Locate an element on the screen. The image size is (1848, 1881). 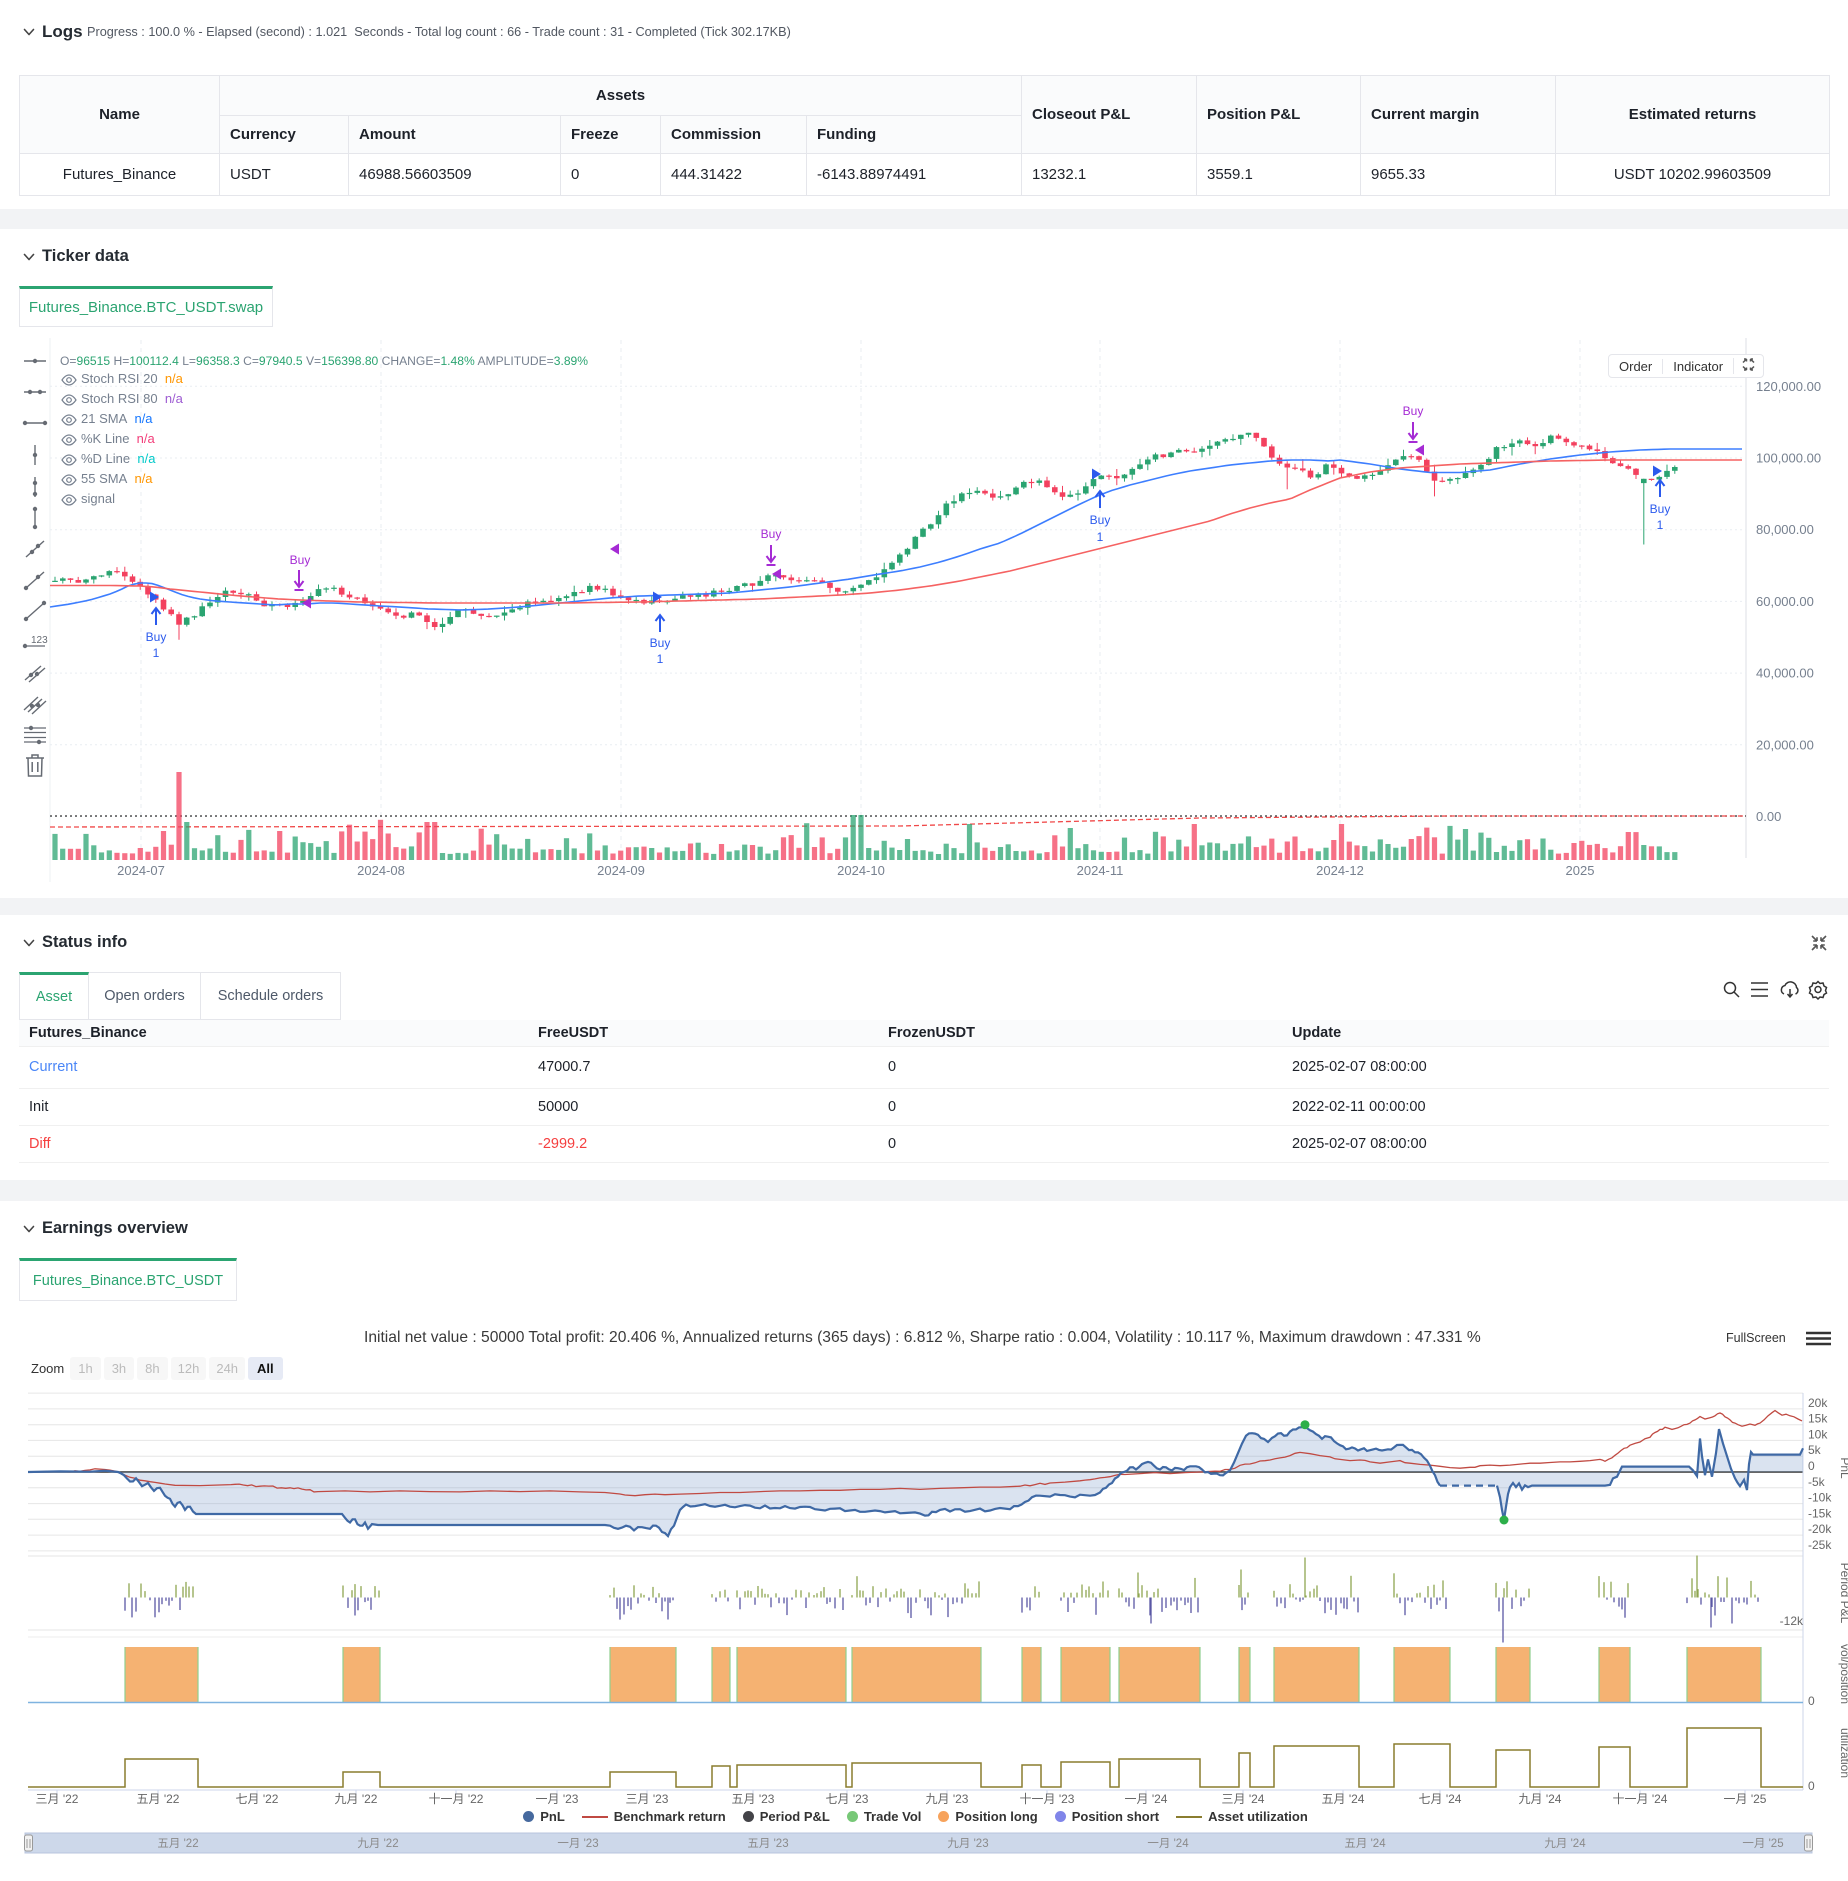
svg-text: Period P&L is located at coordinates (1843, 1593).